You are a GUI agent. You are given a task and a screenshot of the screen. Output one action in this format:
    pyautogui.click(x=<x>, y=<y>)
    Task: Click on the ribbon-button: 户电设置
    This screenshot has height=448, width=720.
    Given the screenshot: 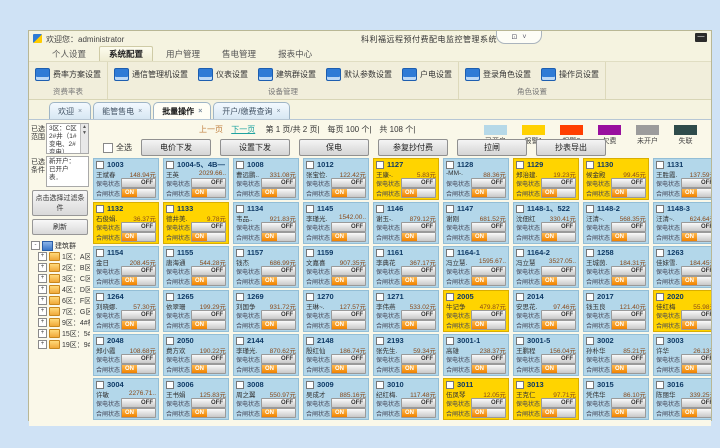 What is the action you would take?
    pyautogui.click(x=427, y=74)
    